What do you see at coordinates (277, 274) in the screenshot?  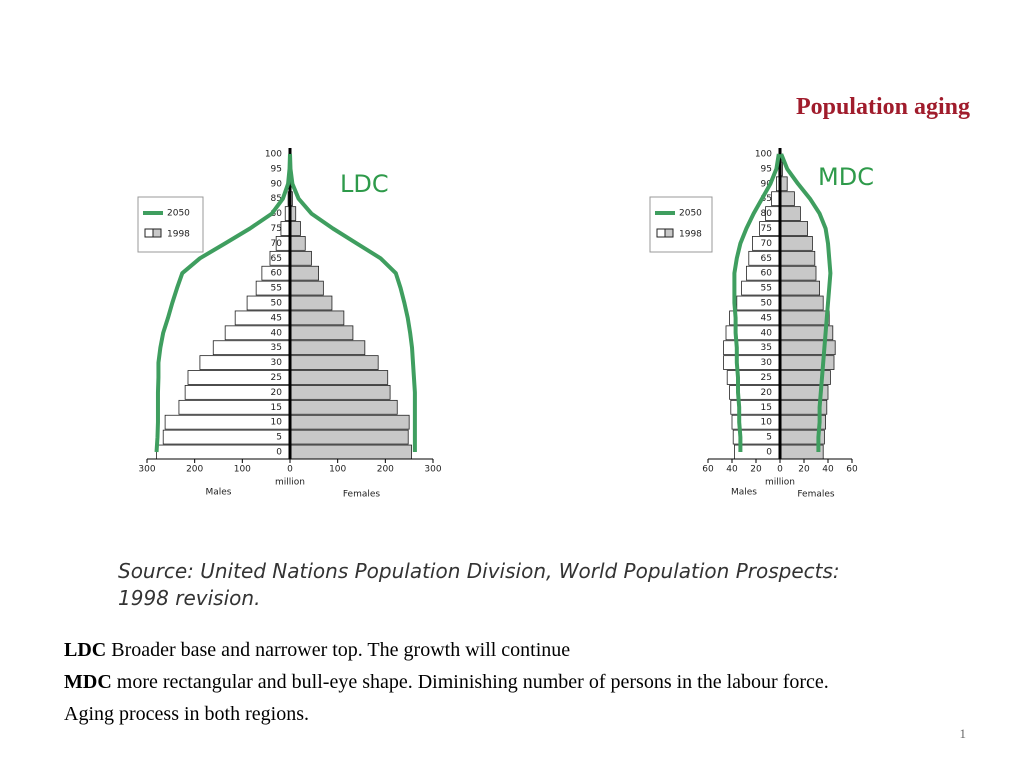 I see `age-label: 60` at bounding box center [277, 274].